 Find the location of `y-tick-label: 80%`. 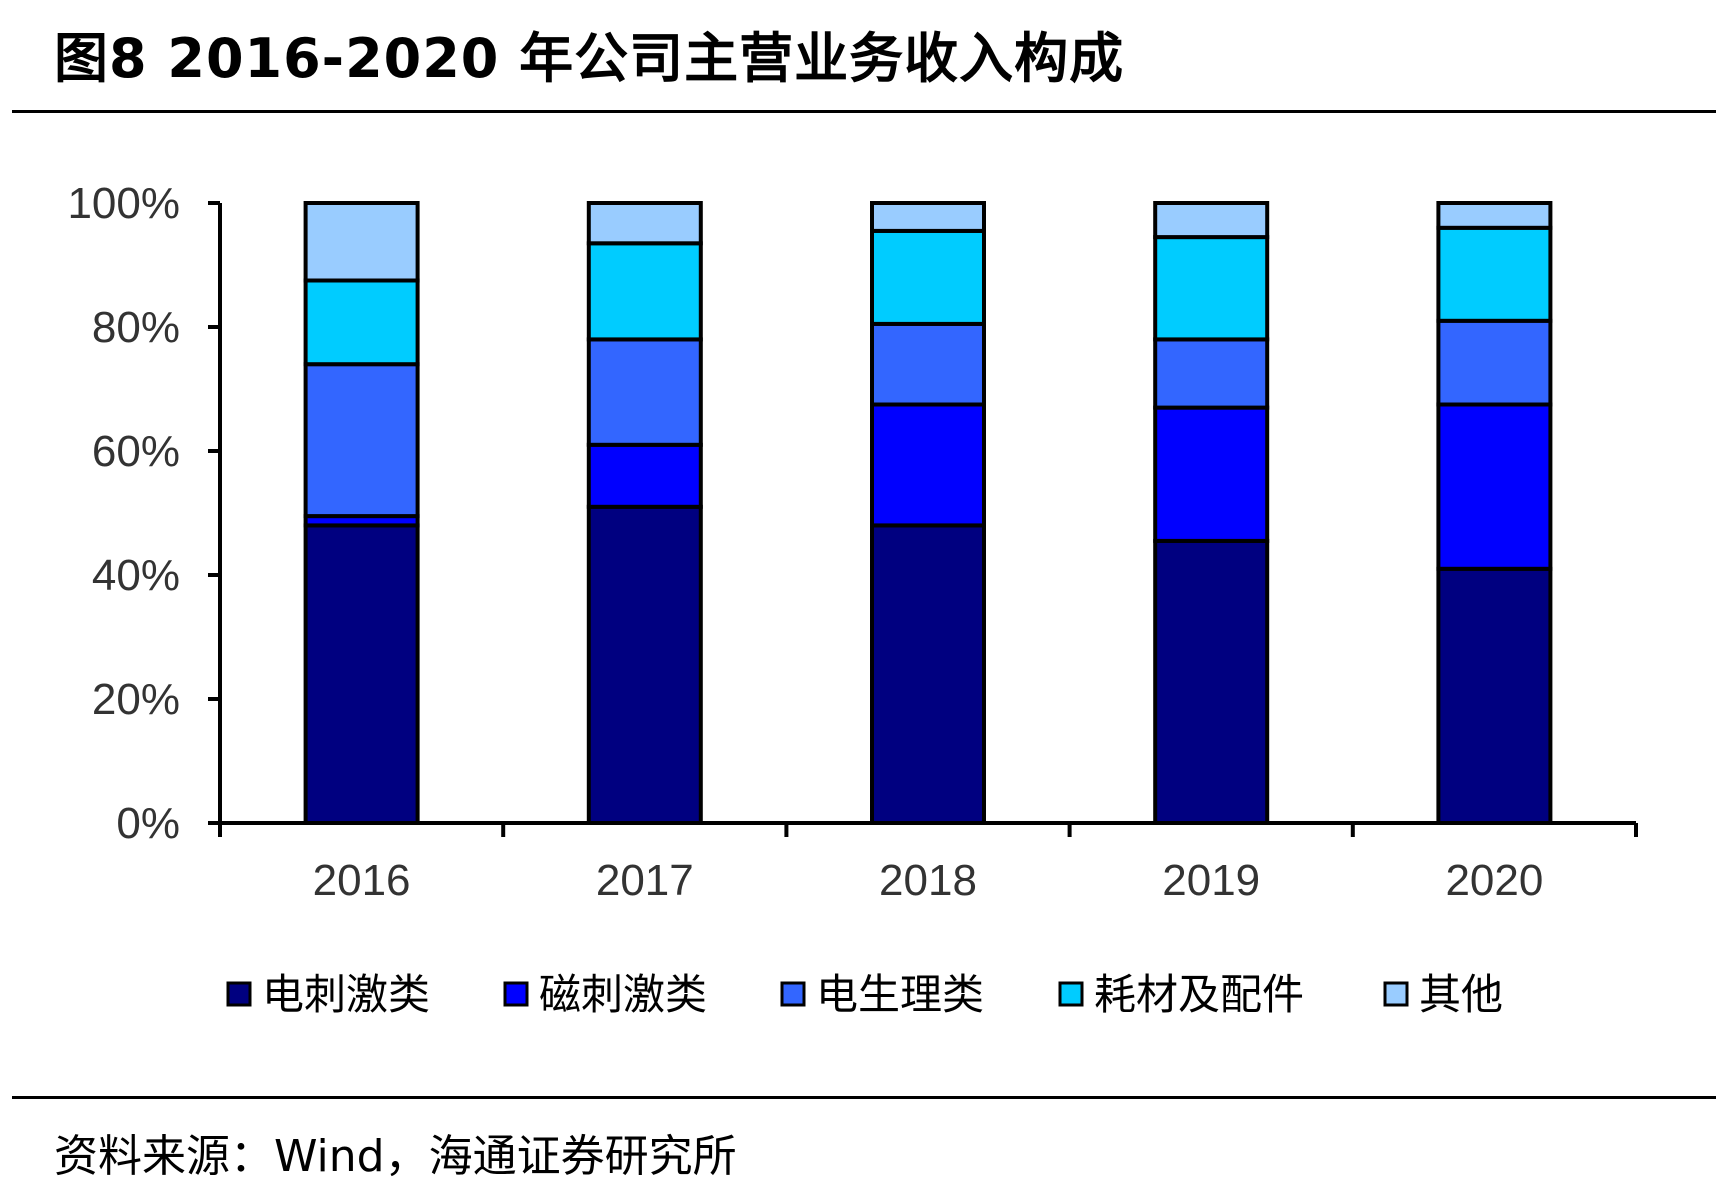

y-tick-label: 80% is located at coordinates (136, 327).